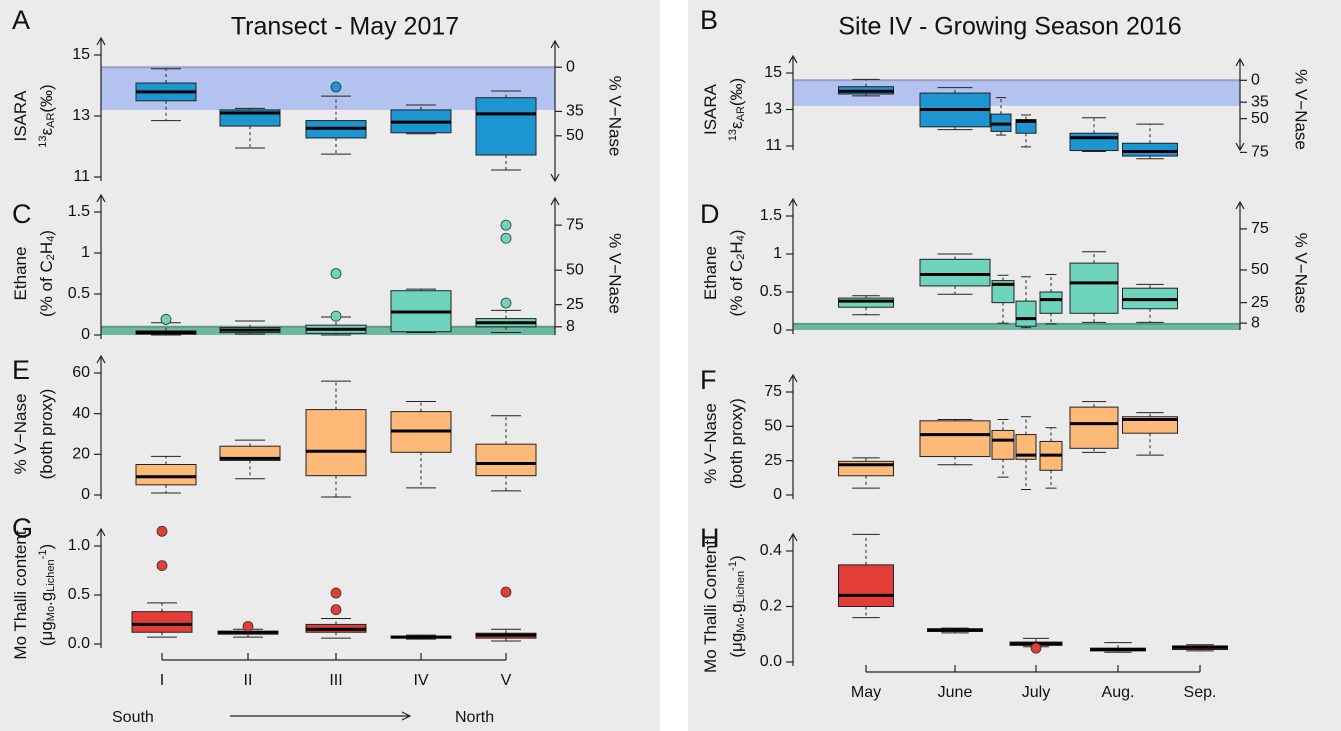 The height and width of the screenshot is (731, 1341). What do you see at coordinates (81, 115) in the screenshot?
I see `y-tick-label: 13` at bounding box center [81, 115].